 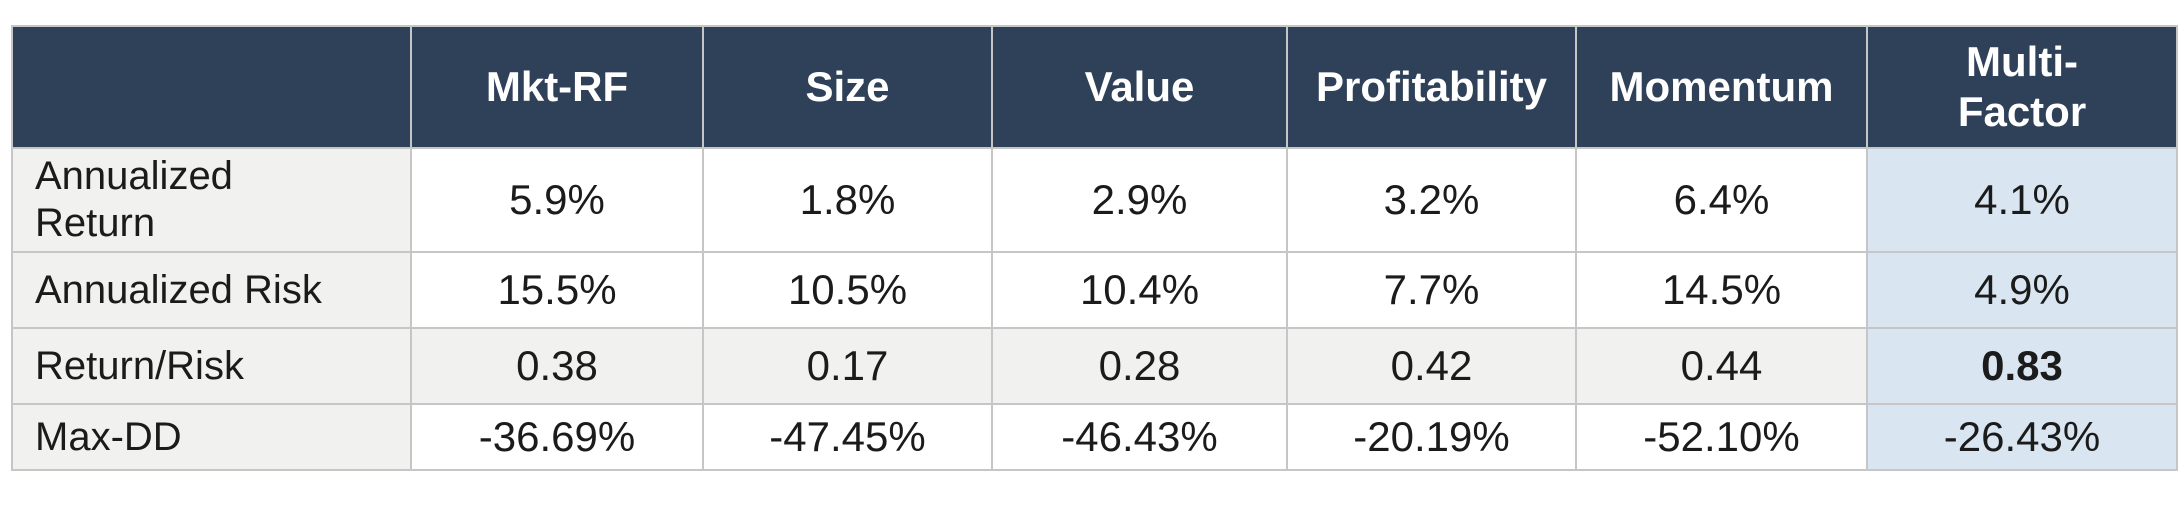 I want to click on row-label-return-risk: Return/Risk, so click(x=211, y=366).